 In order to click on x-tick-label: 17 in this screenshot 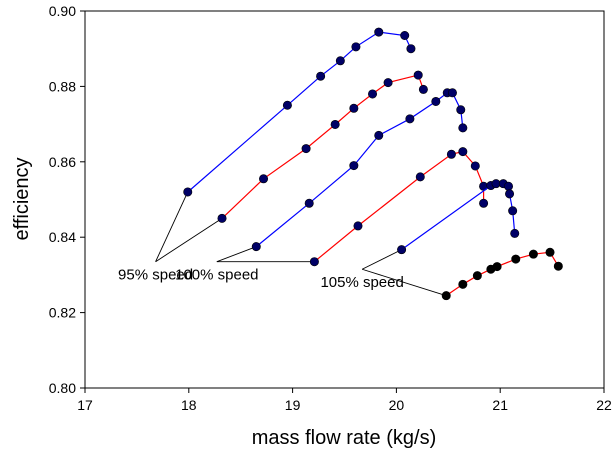, I will do `click(85, 405)`.